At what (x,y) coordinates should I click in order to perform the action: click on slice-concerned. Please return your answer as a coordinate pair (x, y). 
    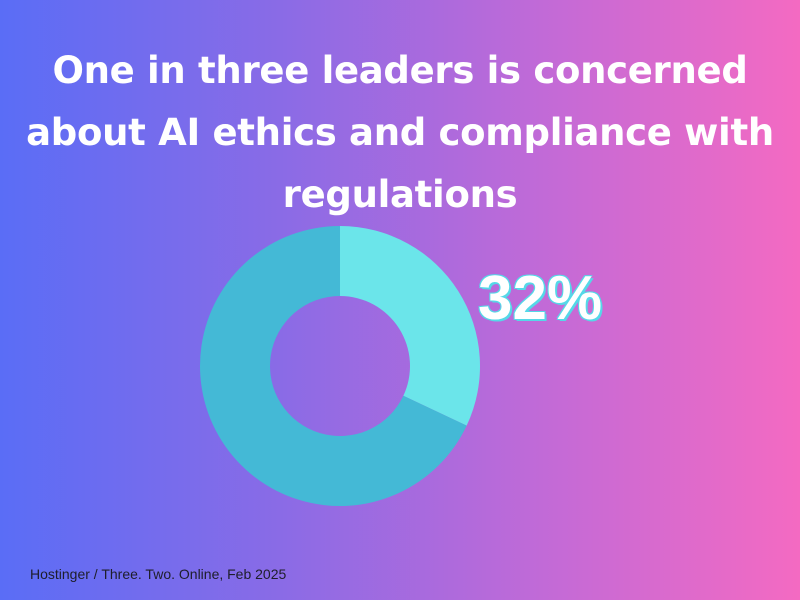
    Looking at the image, I should click on (410, 326).